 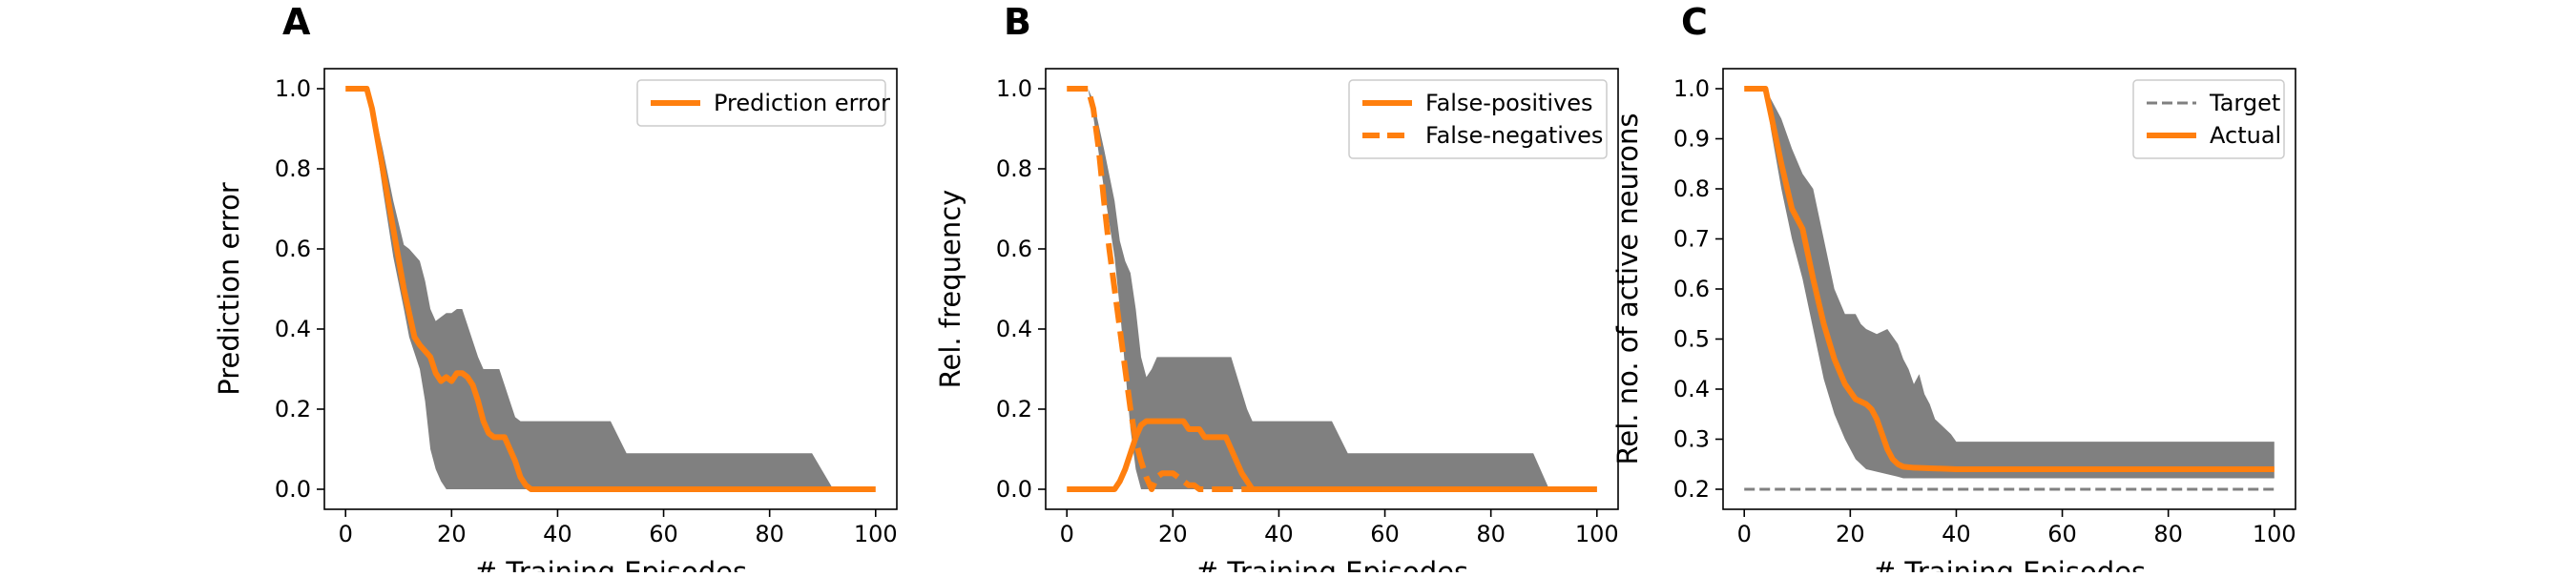 I want to click on legend: False-positives False-negatives, so click(x=1478, y=119).